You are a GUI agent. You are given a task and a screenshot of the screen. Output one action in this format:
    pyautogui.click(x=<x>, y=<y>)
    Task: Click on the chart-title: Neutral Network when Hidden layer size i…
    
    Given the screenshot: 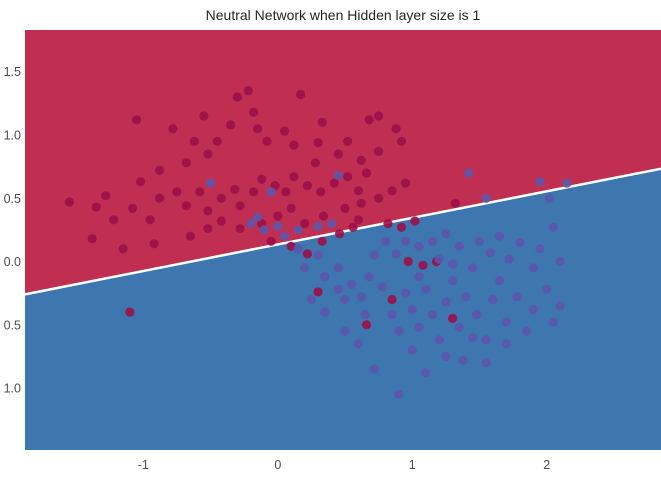 What is the action you would take?
    pyautogui.click(x=343, y=15)
    